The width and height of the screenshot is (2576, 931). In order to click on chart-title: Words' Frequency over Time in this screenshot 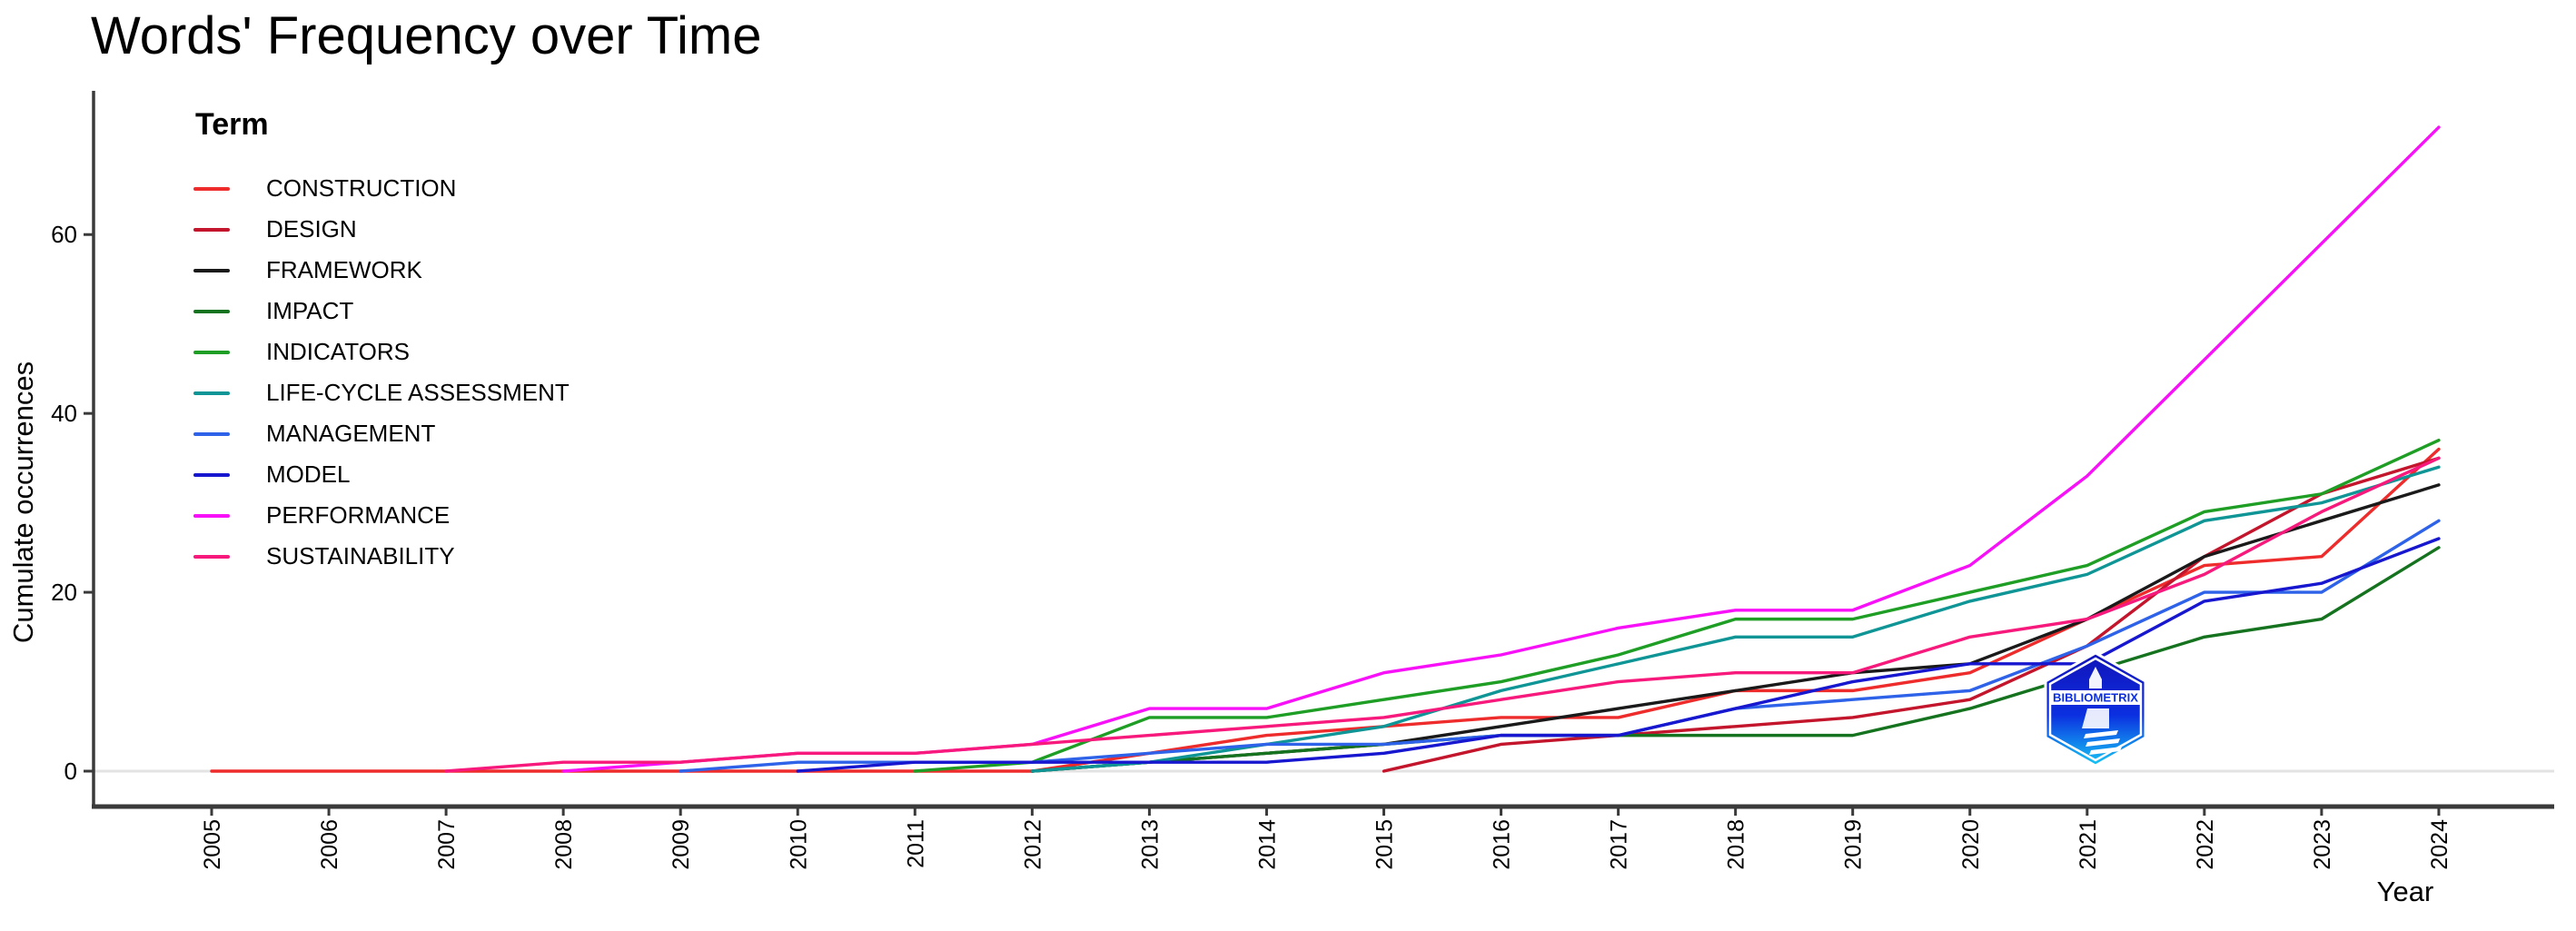, I will do `click(426, 36)`.